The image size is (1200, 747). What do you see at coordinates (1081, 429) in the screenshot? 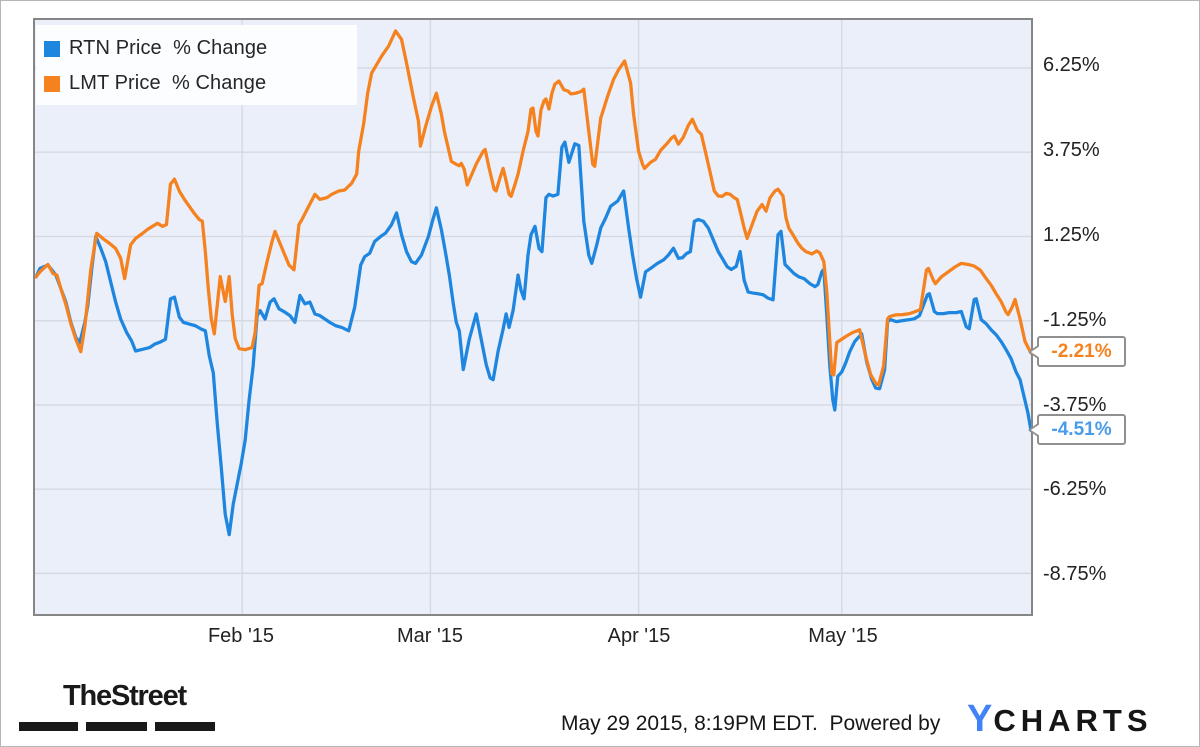
I see `rtn-end-value: -4.51%` at bounding box center [1081, 429].